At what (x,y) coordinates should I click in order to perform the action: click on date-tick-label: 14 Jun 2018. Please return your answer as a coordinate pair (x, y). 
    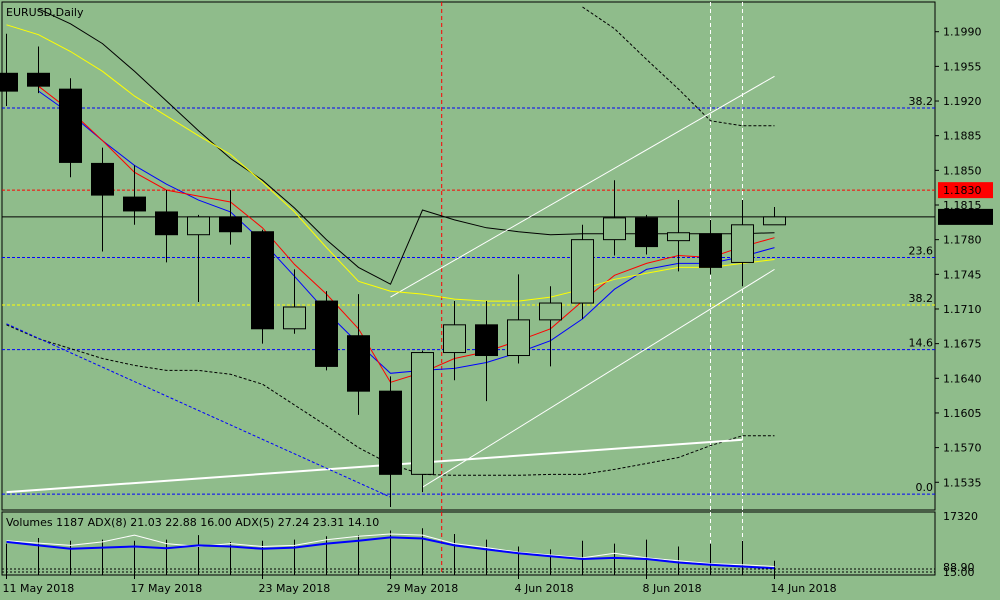
    Looking at the image, I should click on (804, 588).